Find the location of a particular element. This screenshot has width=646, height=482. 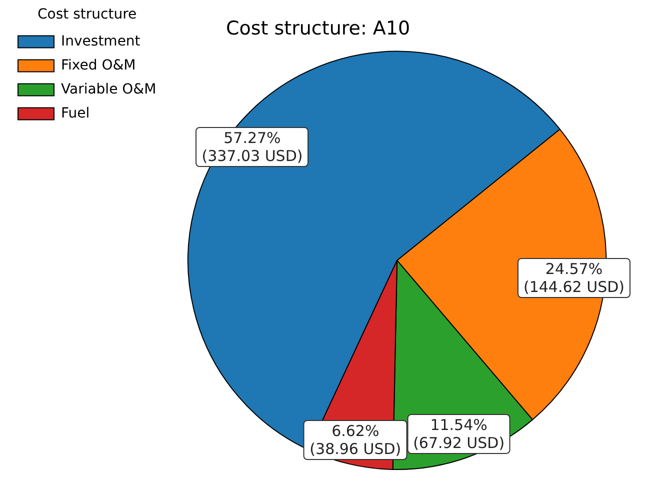

legend-label: Investment is located at coordinates (101, 41).